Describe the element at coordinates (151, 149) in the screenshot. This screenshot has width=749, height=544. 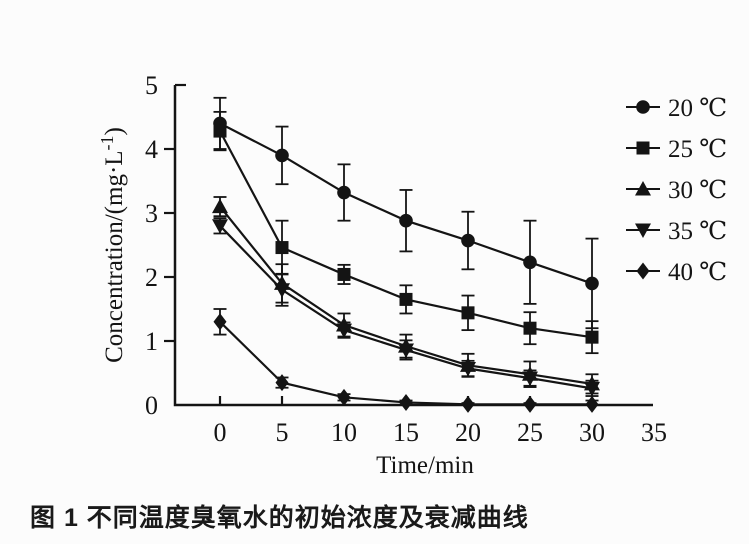
I see `y-tick-label: 4` at that location.